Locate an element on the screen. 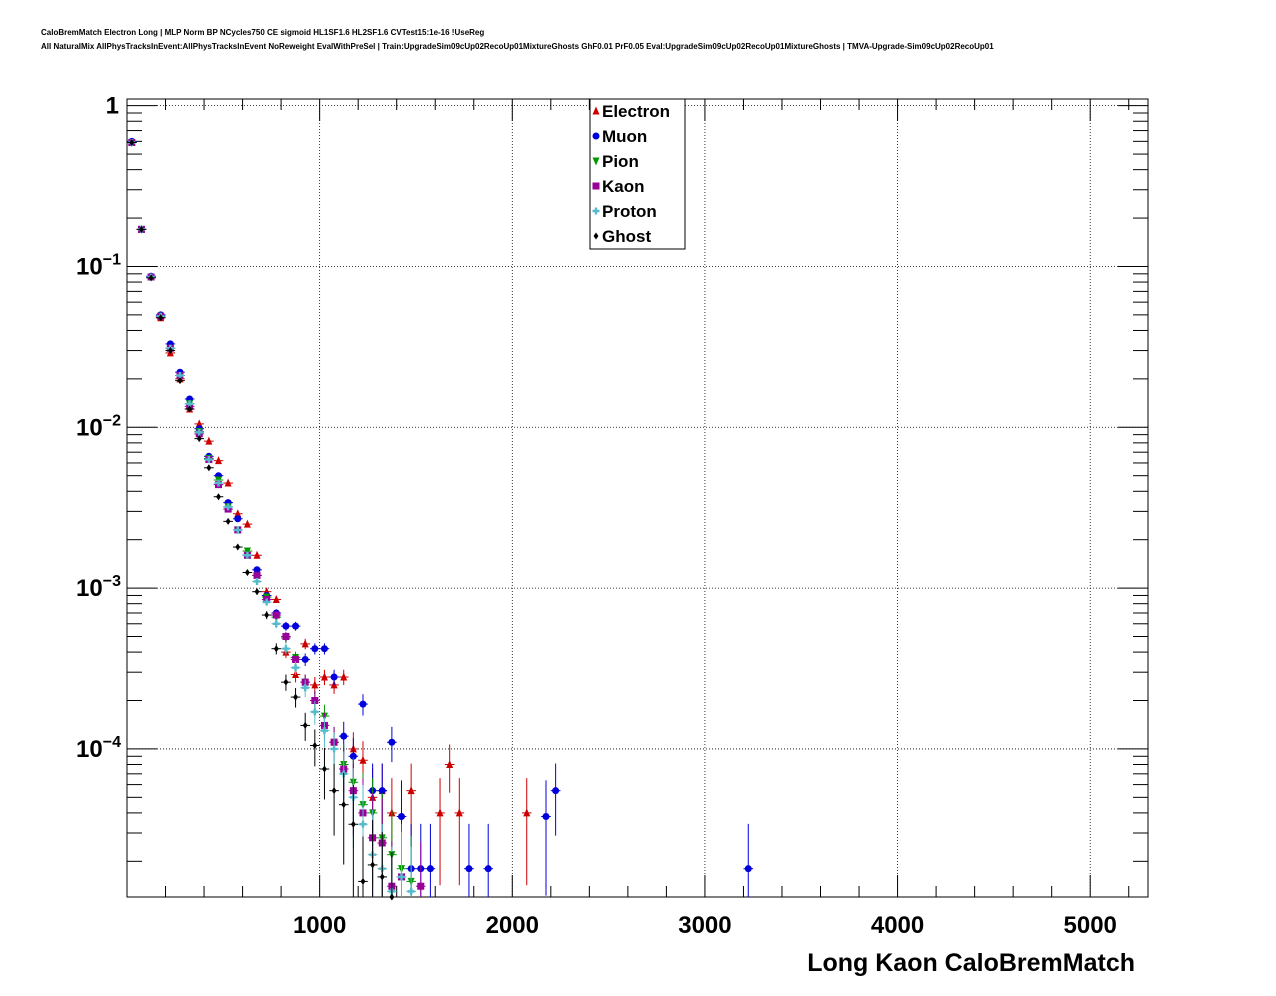 This screenshot has height=996, width=1276. y-tick-label: 10⁻² is located at coordinates (98, 426).